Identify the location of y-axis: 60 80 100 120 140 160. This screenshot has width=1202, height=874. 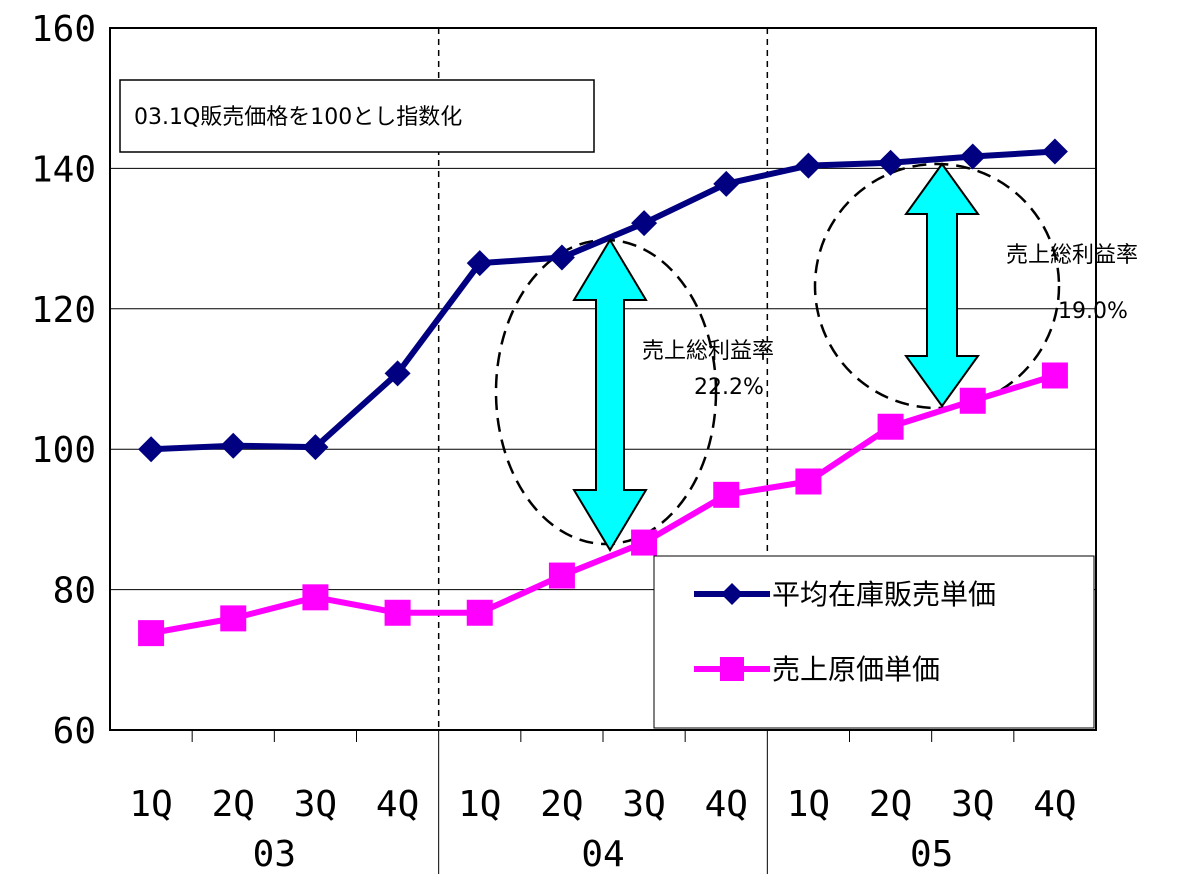
(63, 380).